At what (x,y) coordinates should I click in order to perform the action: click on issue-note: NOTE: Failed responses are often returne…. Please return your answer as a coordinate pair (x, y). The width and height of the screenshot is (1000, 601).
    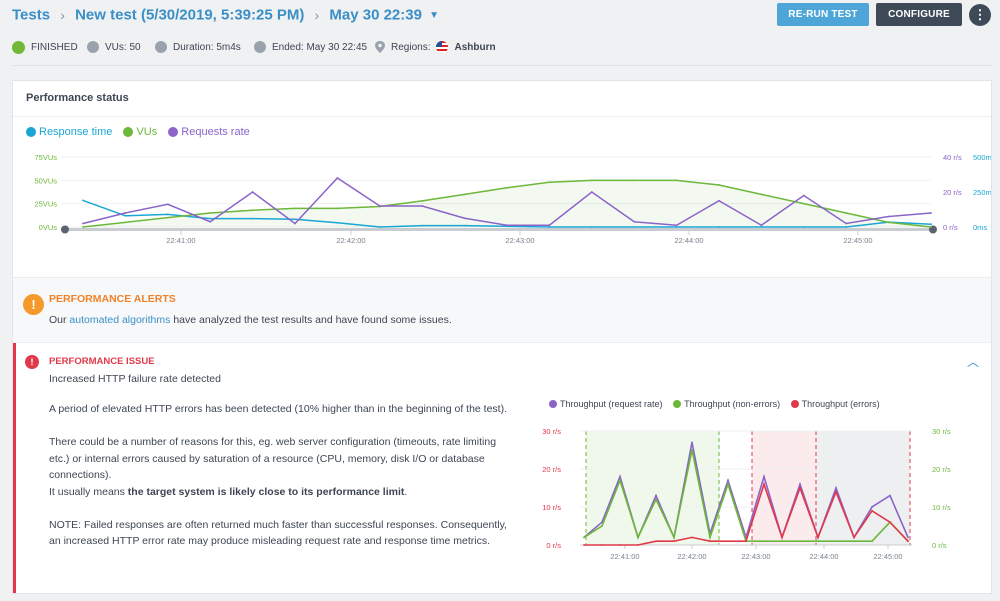
    Looking at the image, I should click on (278, 533).